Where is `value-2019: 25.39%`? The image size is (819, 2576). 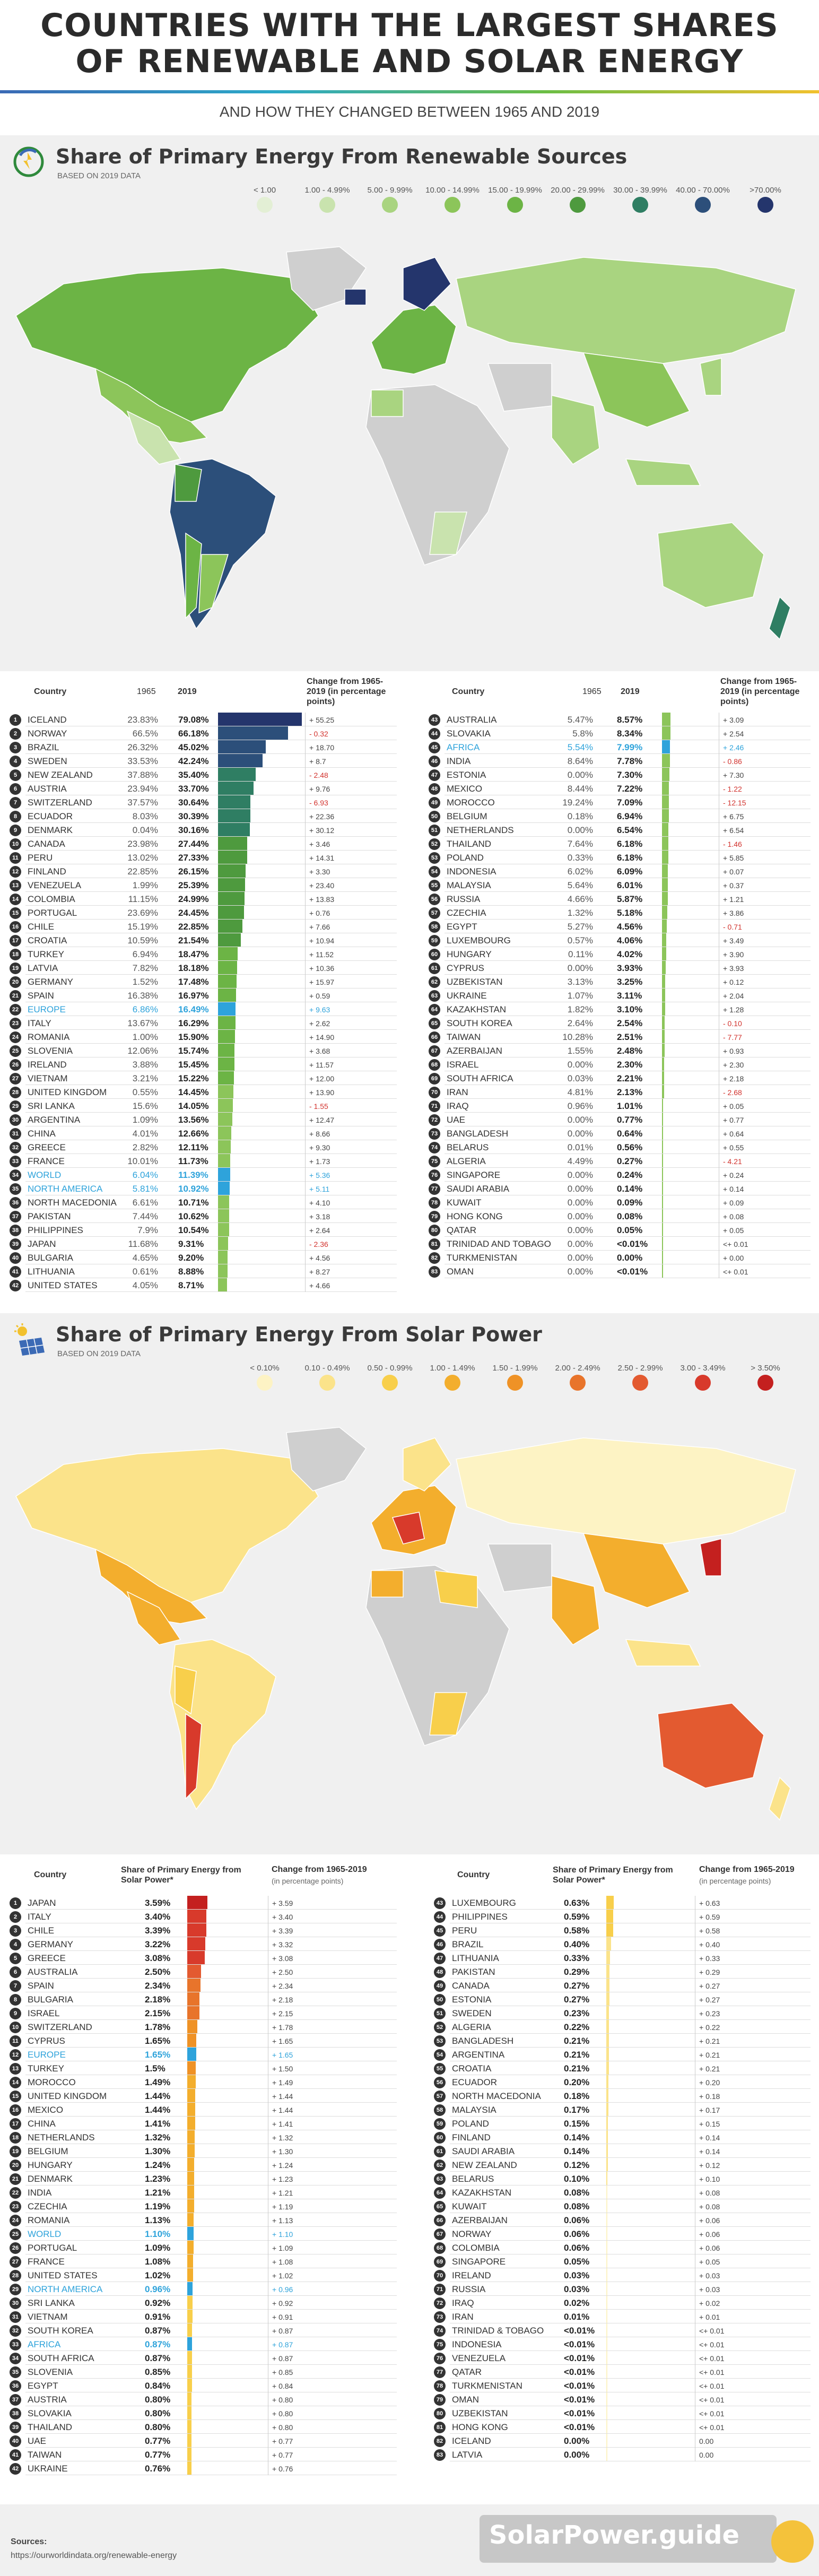
value-2019: 25.39% is located at coordinates (193, 885).